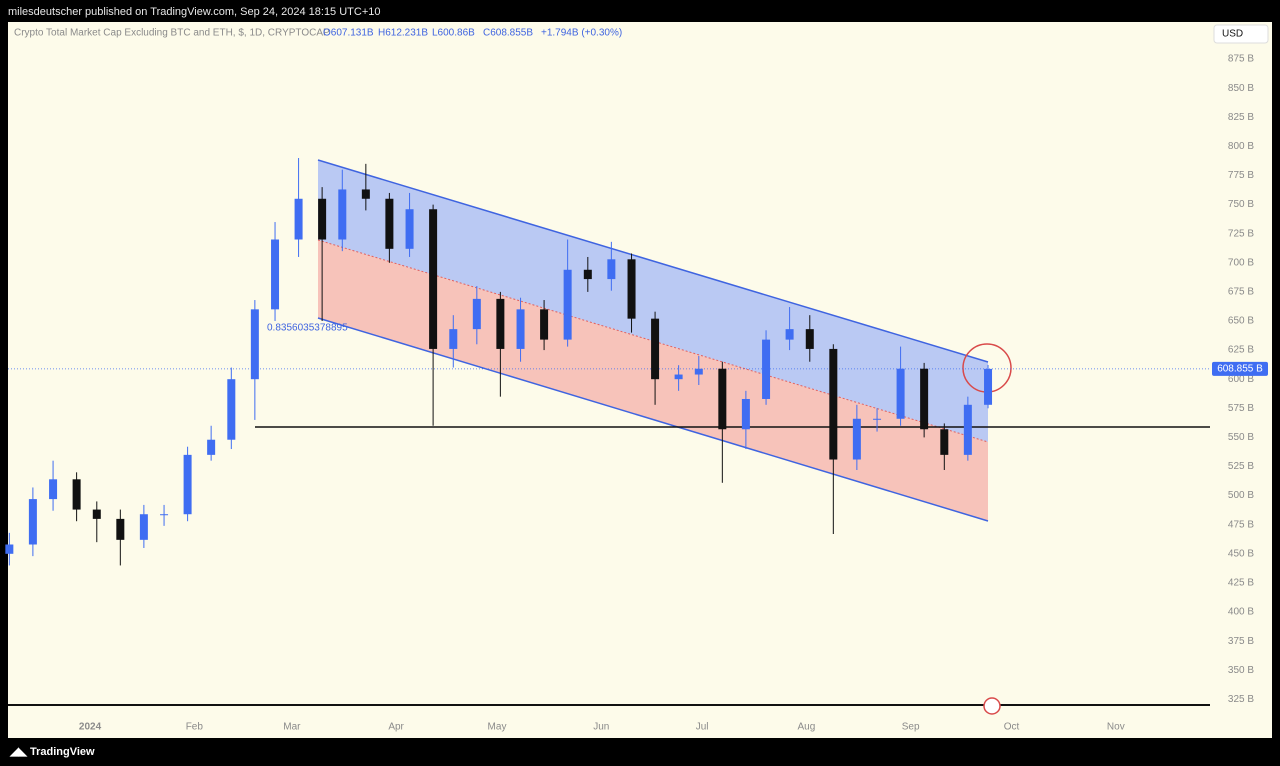 The image size is (1280, 766). I want to click on channel-top, so click(653, 261).